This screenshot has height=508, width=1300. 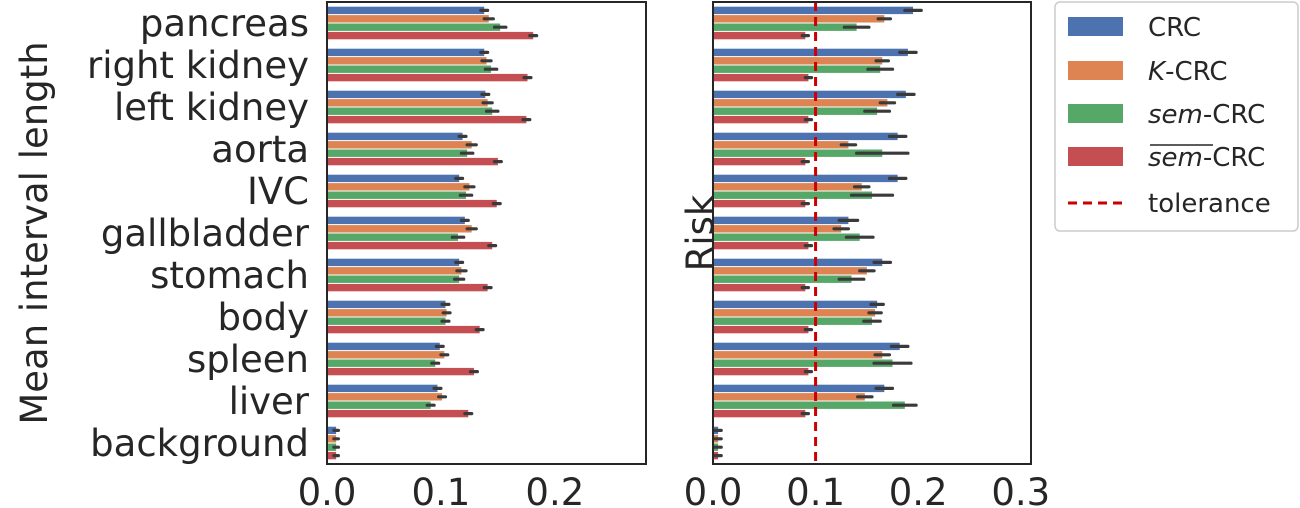 What do you see at coordinates (396, 220) in the screenshot?
I see `bar-length-CRC-gallbladder` at bounding box center [396, 220].